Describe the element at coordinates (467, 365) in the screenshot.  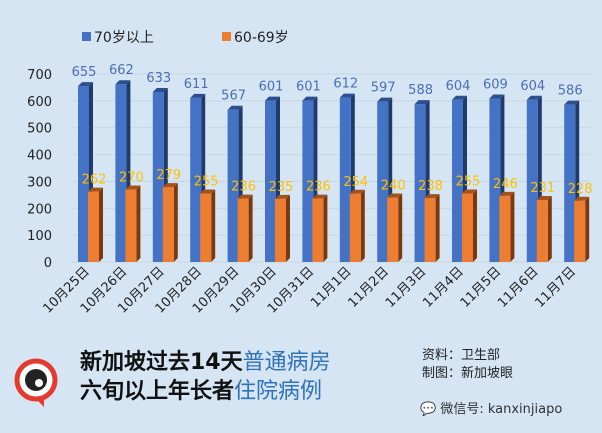
I see `source-info: 资料：卫生部 制图：新加坡眼` at that location.